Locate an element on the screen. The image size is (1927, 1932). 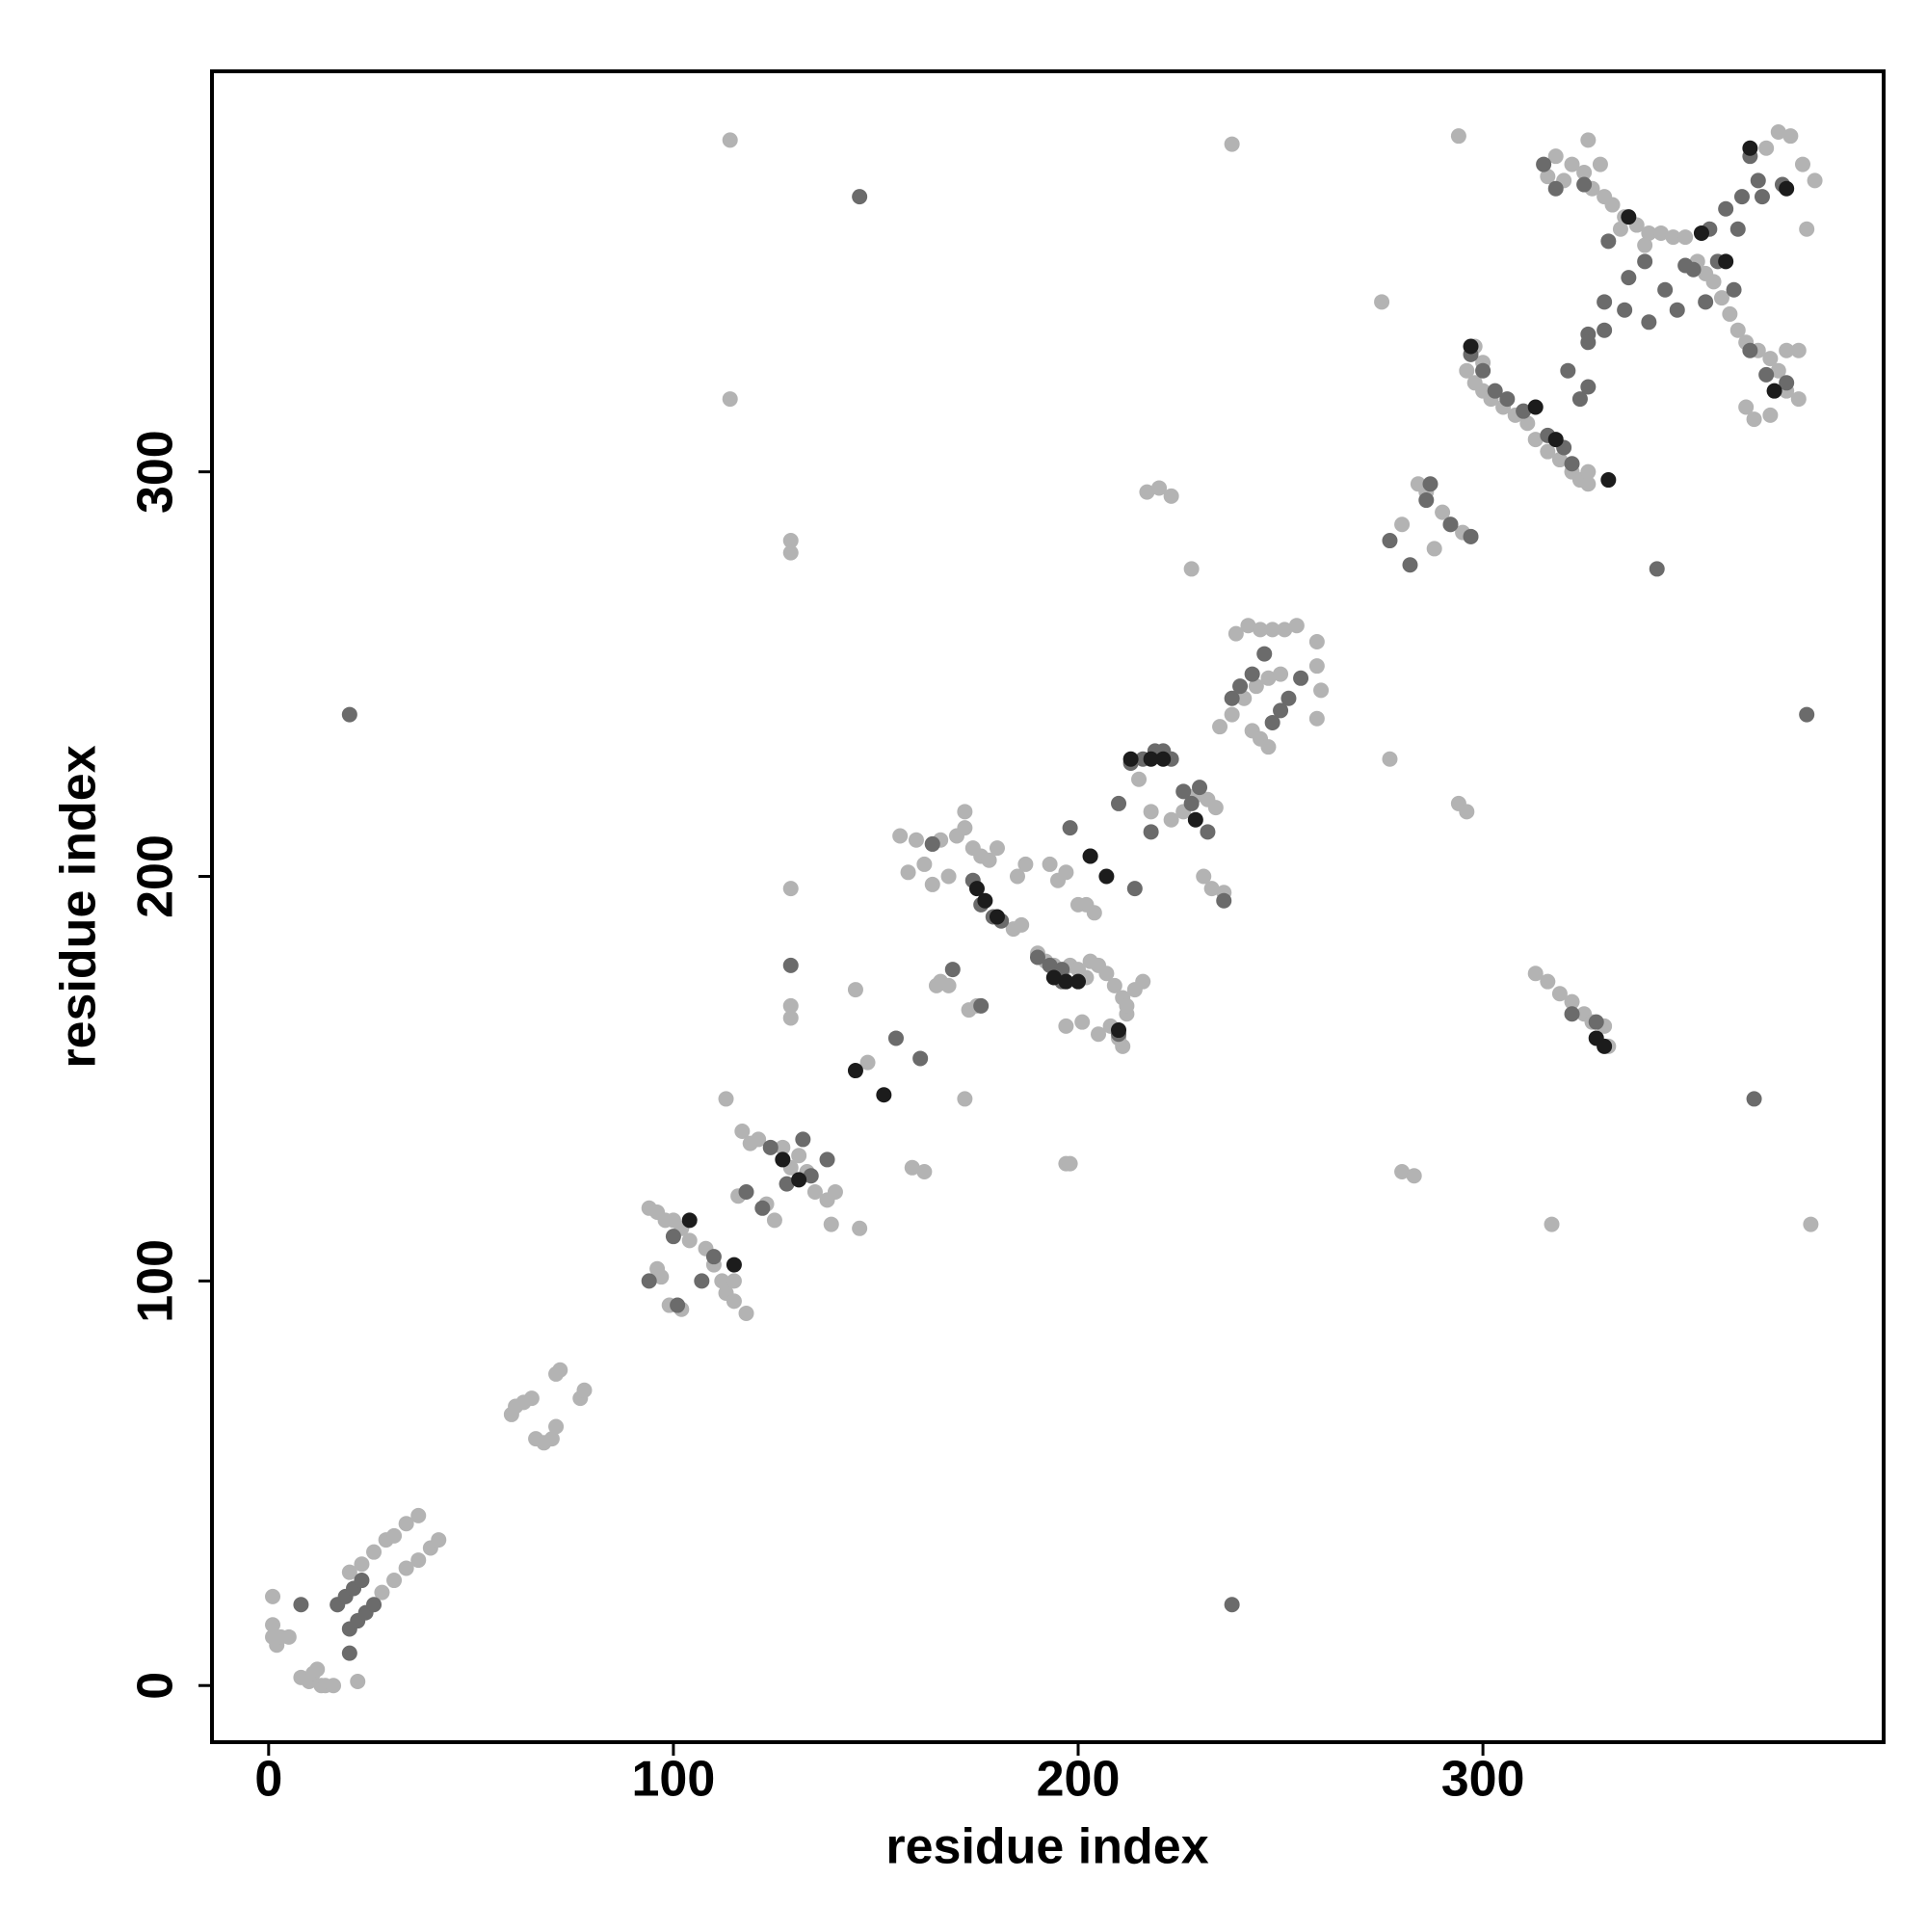
x-tick-label: 300 is located at coordinates (1483, 1780).